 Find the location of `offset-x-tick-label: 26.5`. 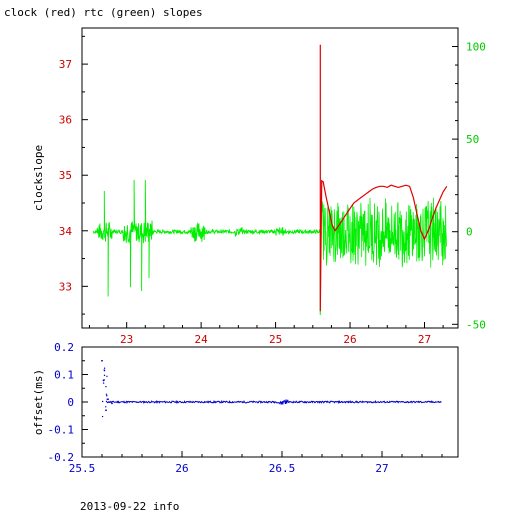

offset-x-tick-label: 26.5 is located at coordinates (282, 468).